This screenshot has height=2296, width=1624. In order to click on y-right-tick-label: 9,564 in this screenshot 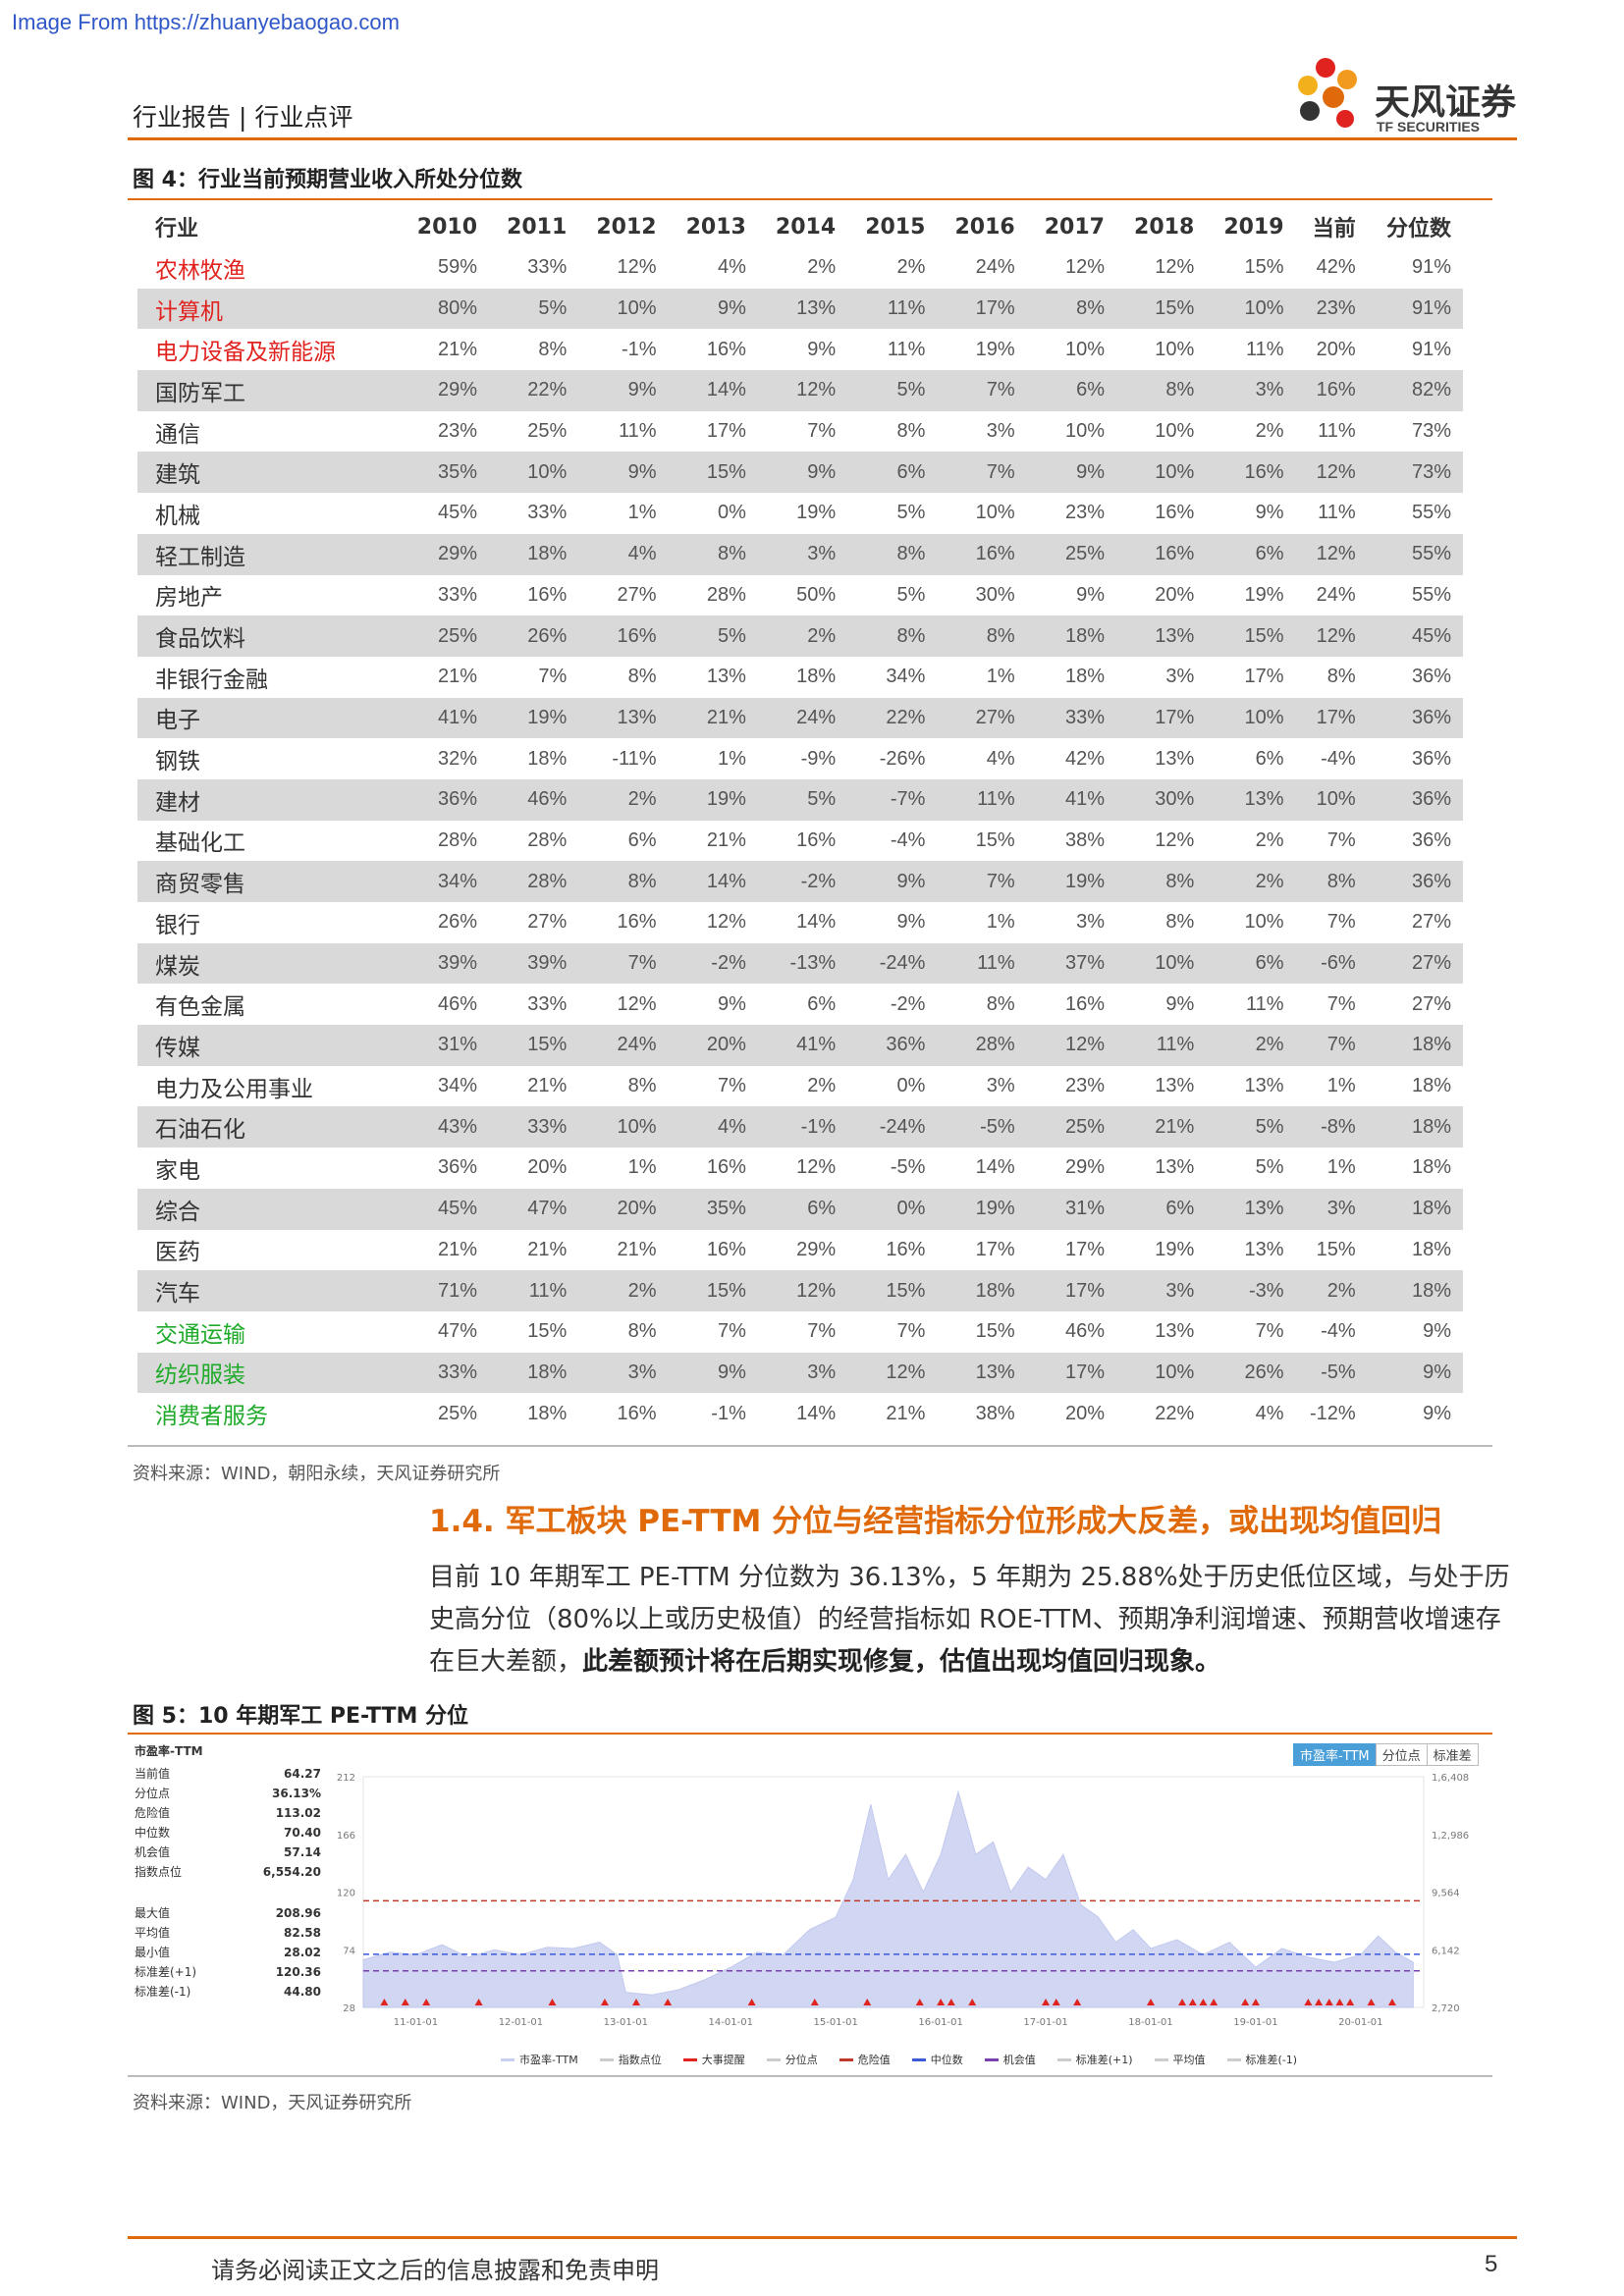, I will do `click(1446, 1894)`.